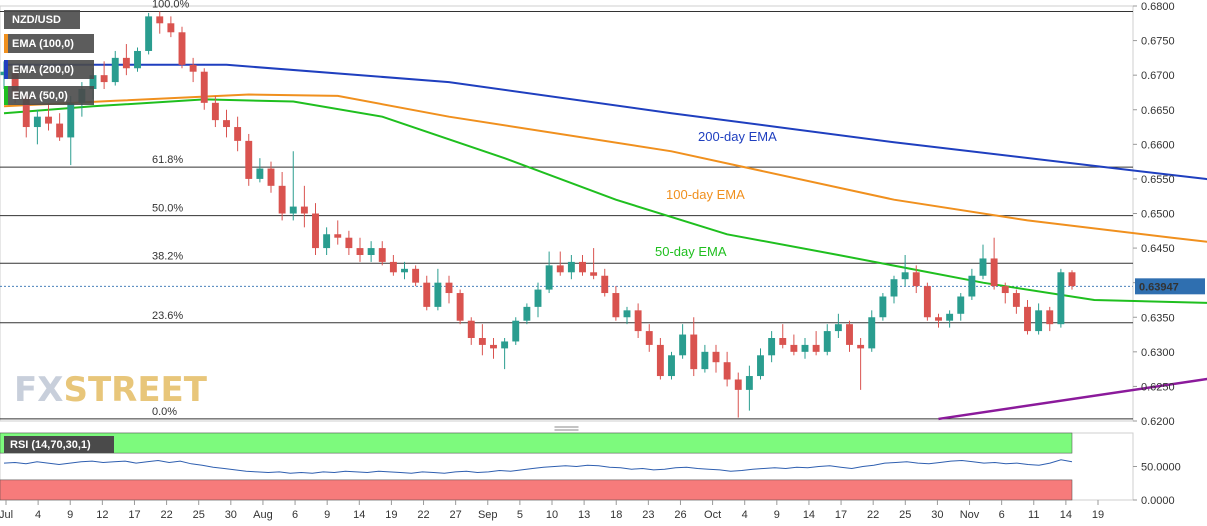  Describe the element at coordinates (49, 57) in the screenshot. I see `chart-overlay: NZD/USD EMA (100,0) EMA (200,0) EMA (50,0)` at that location.